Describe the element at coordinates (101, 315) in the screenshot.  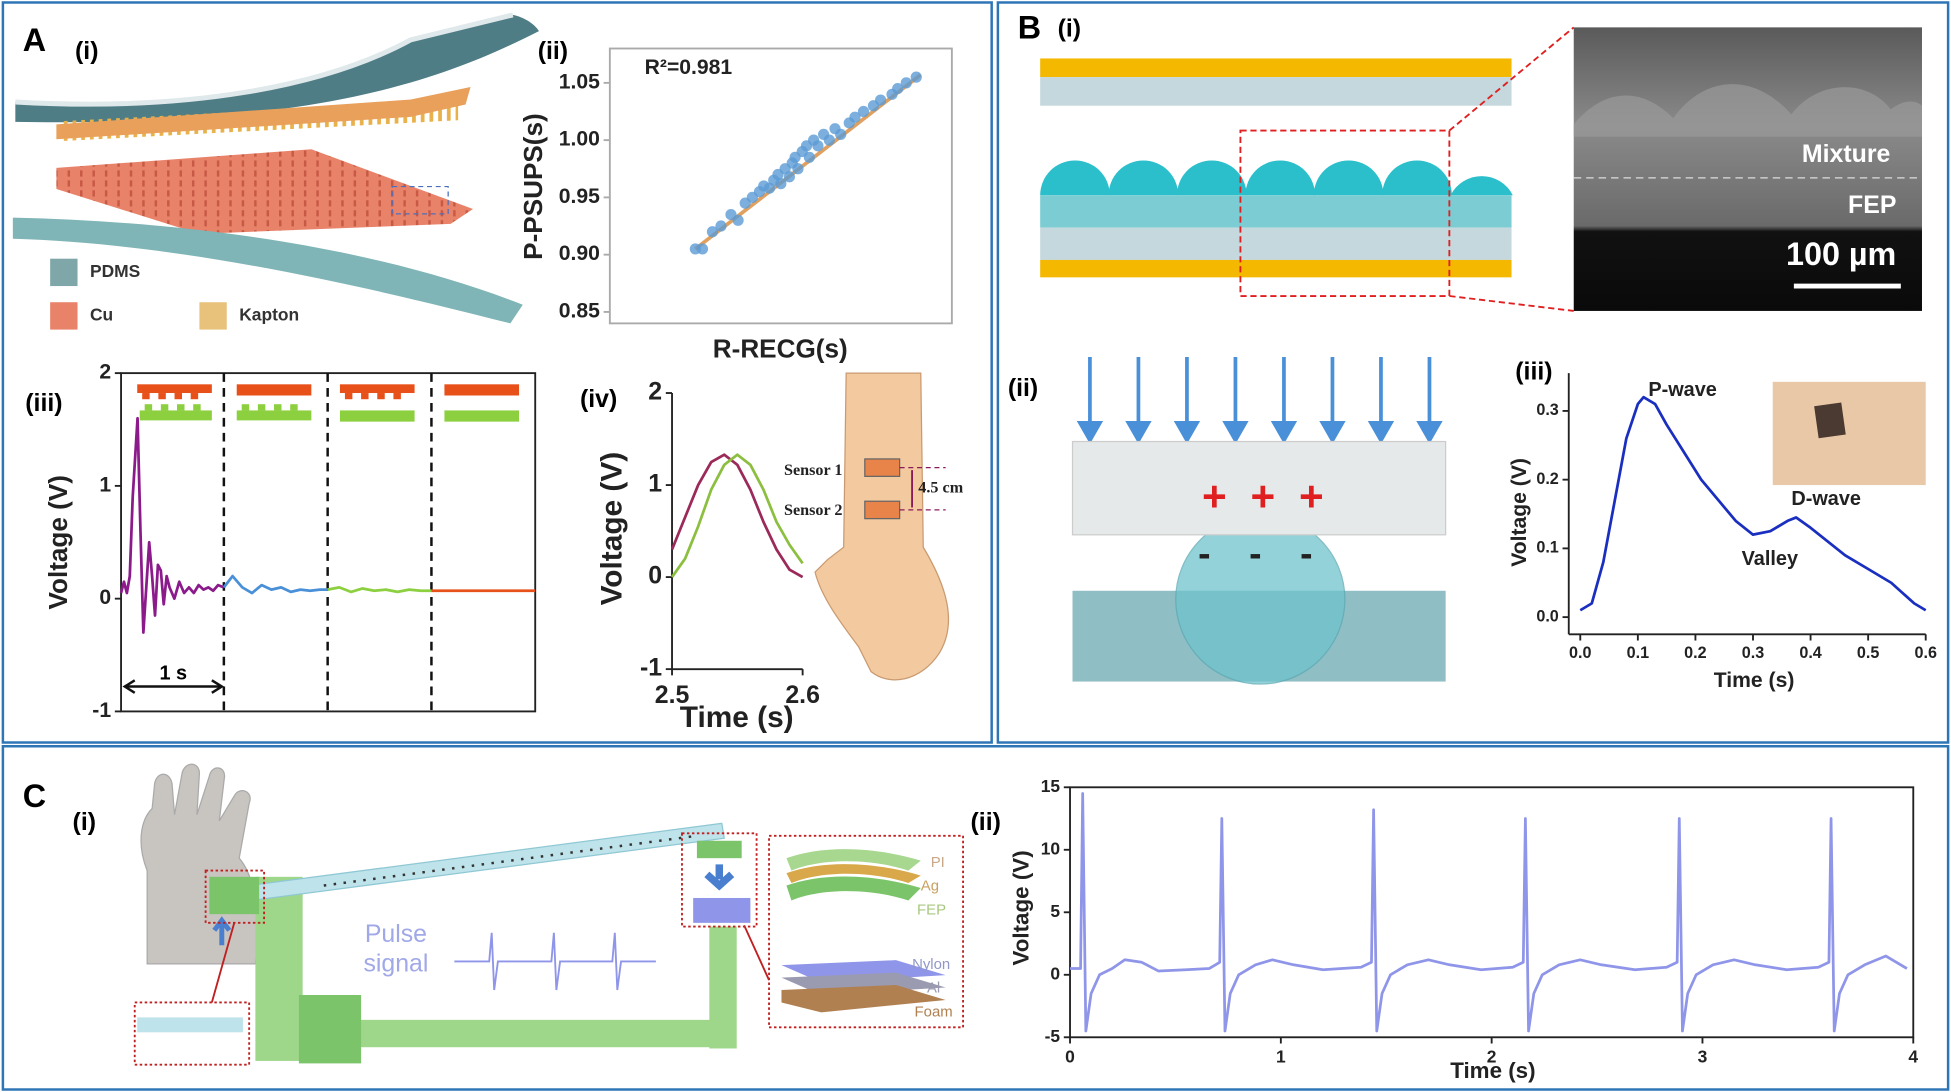
I see `legend-label: Cu` at that location.